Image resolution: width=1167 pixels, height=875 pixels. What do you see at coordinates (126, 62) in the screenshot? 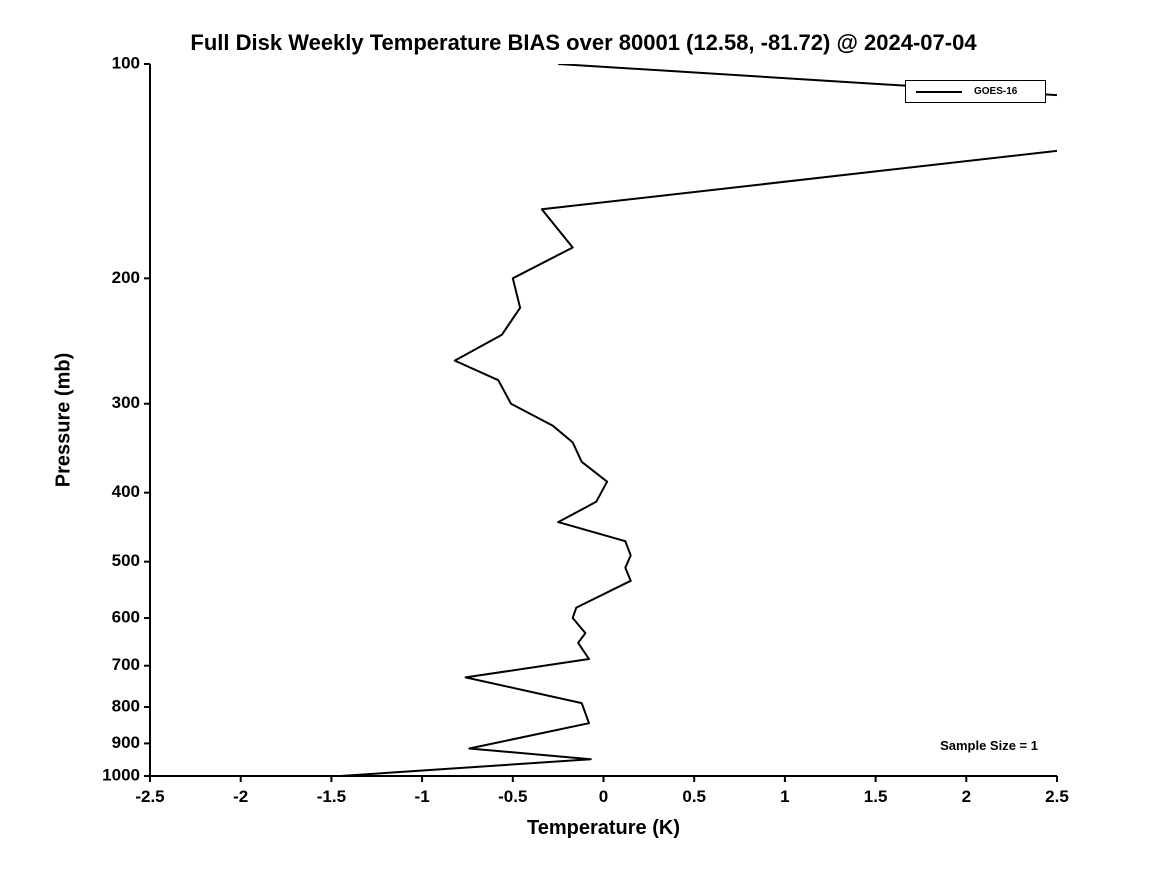
I see `y-tick-label: 100` at bounding box center [126, 62].